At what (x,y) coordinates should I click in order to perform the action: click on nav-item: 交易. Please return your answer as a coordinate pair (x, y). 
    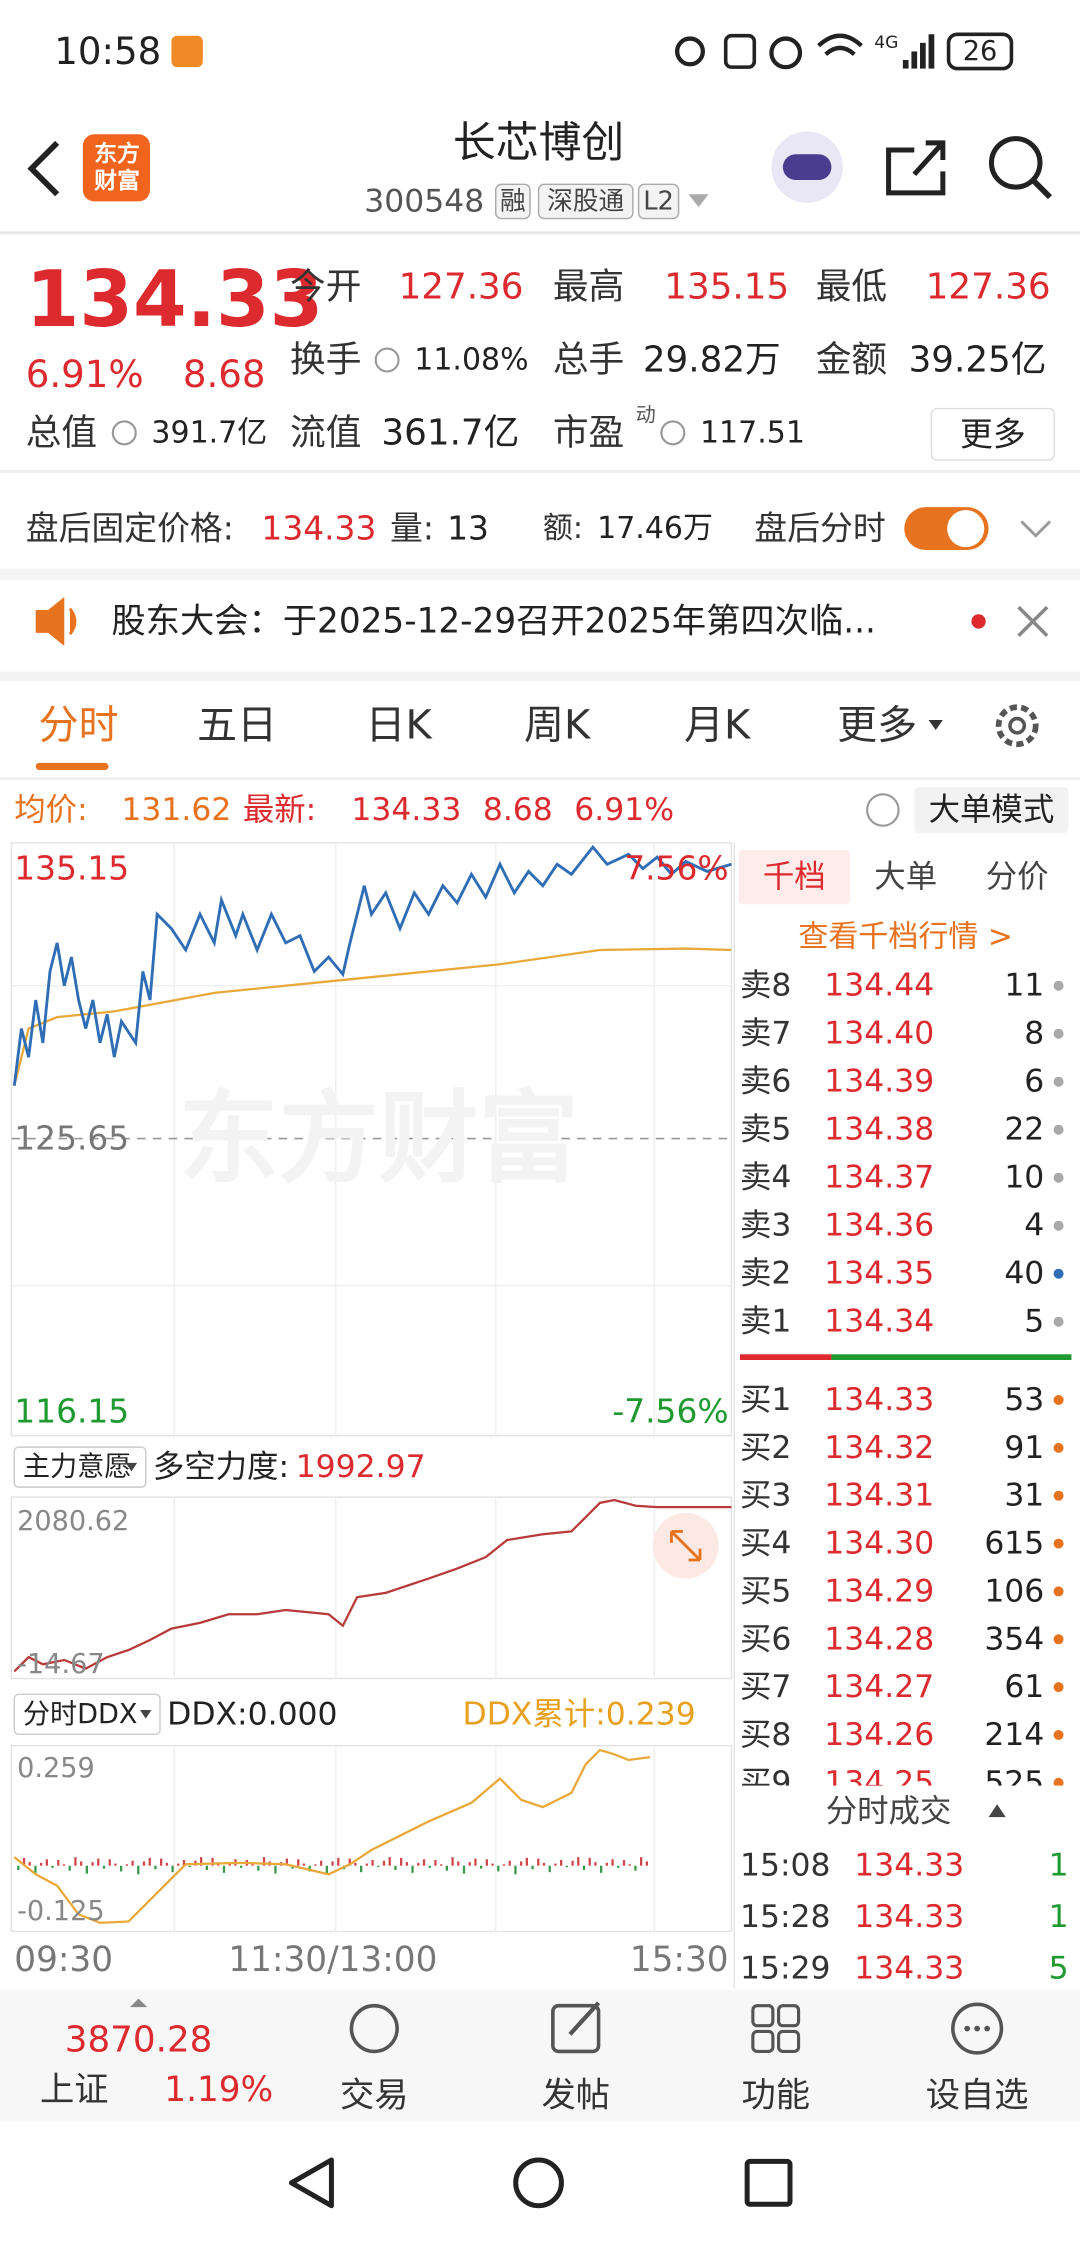
    Looking at the image, I should click on (374, 2096).